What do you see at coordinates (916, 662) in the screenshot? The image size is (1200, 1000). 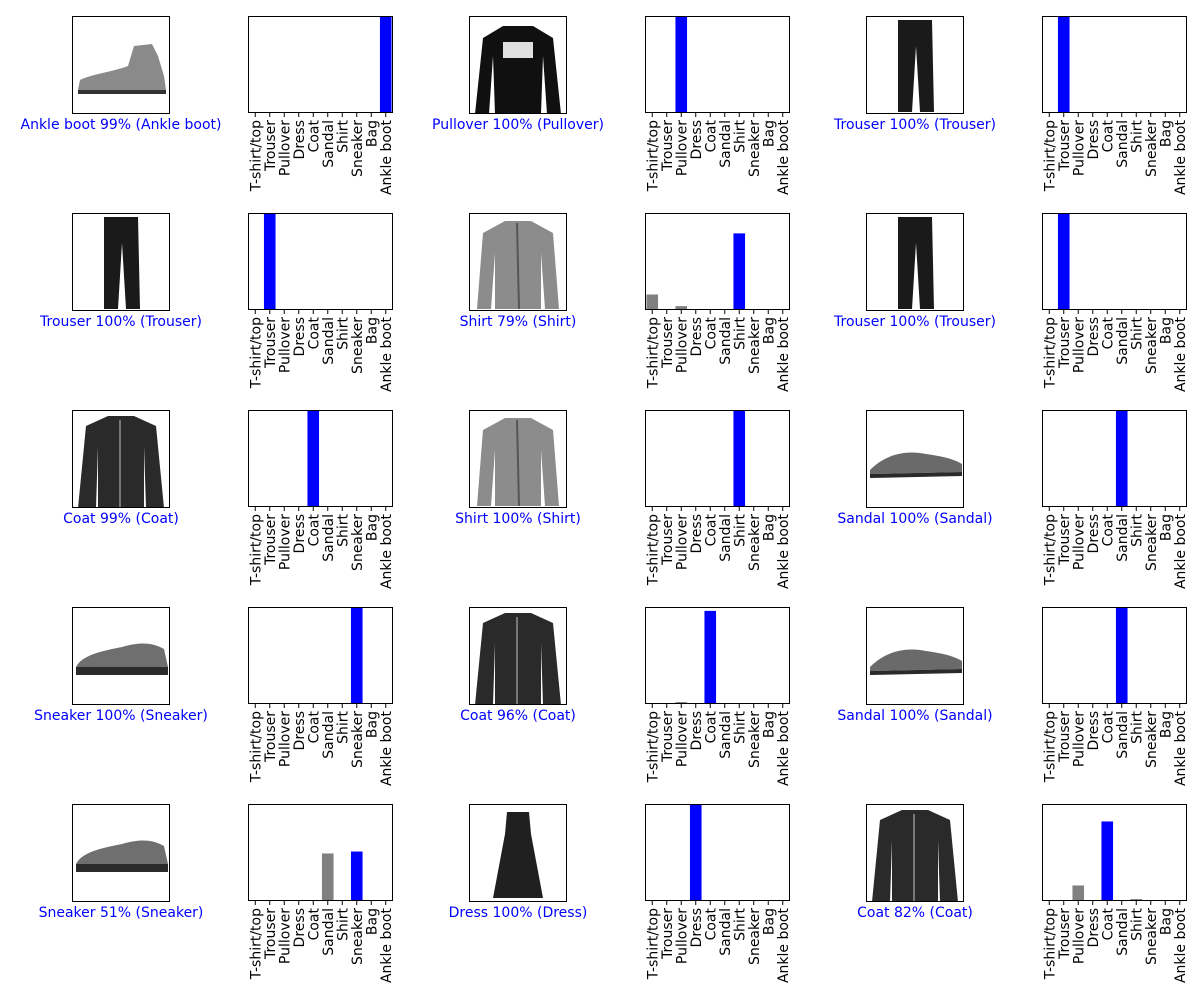 I see `sandal-icon` at bounding box center [916, 662].